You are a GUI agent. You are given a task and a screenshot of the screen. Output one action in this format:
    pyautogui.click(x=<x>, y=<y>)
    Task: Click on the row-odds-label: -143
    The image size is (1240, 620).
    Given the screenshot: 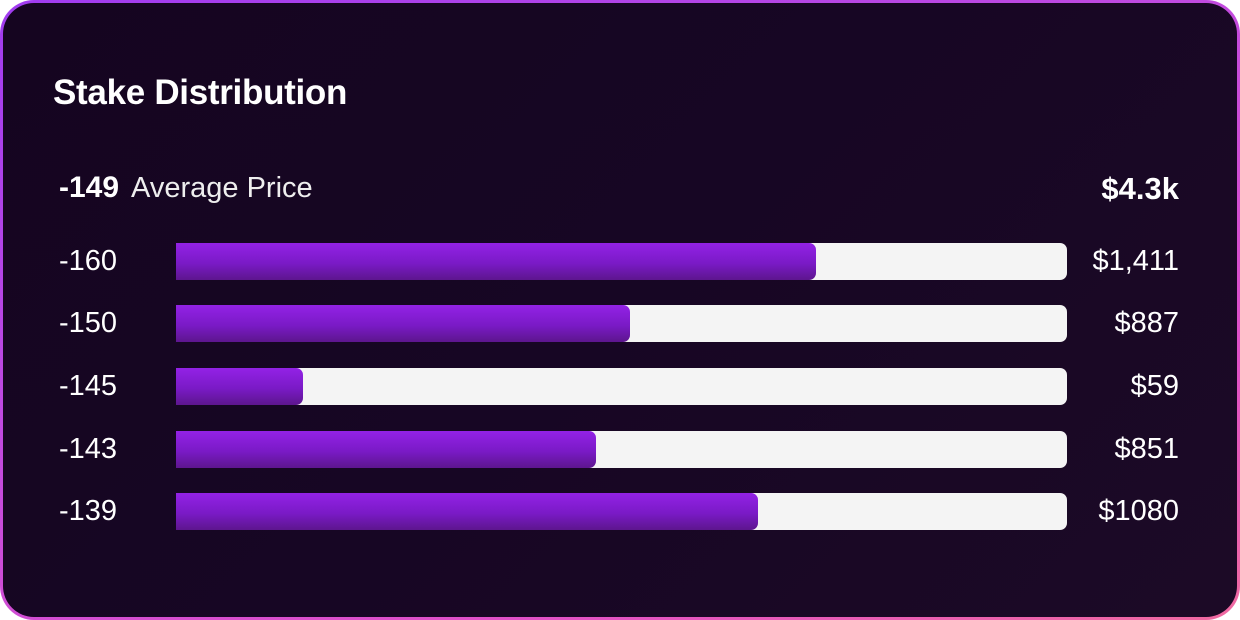 What is the action you would take?
    pyautogui.click(x=88, y=449)
    